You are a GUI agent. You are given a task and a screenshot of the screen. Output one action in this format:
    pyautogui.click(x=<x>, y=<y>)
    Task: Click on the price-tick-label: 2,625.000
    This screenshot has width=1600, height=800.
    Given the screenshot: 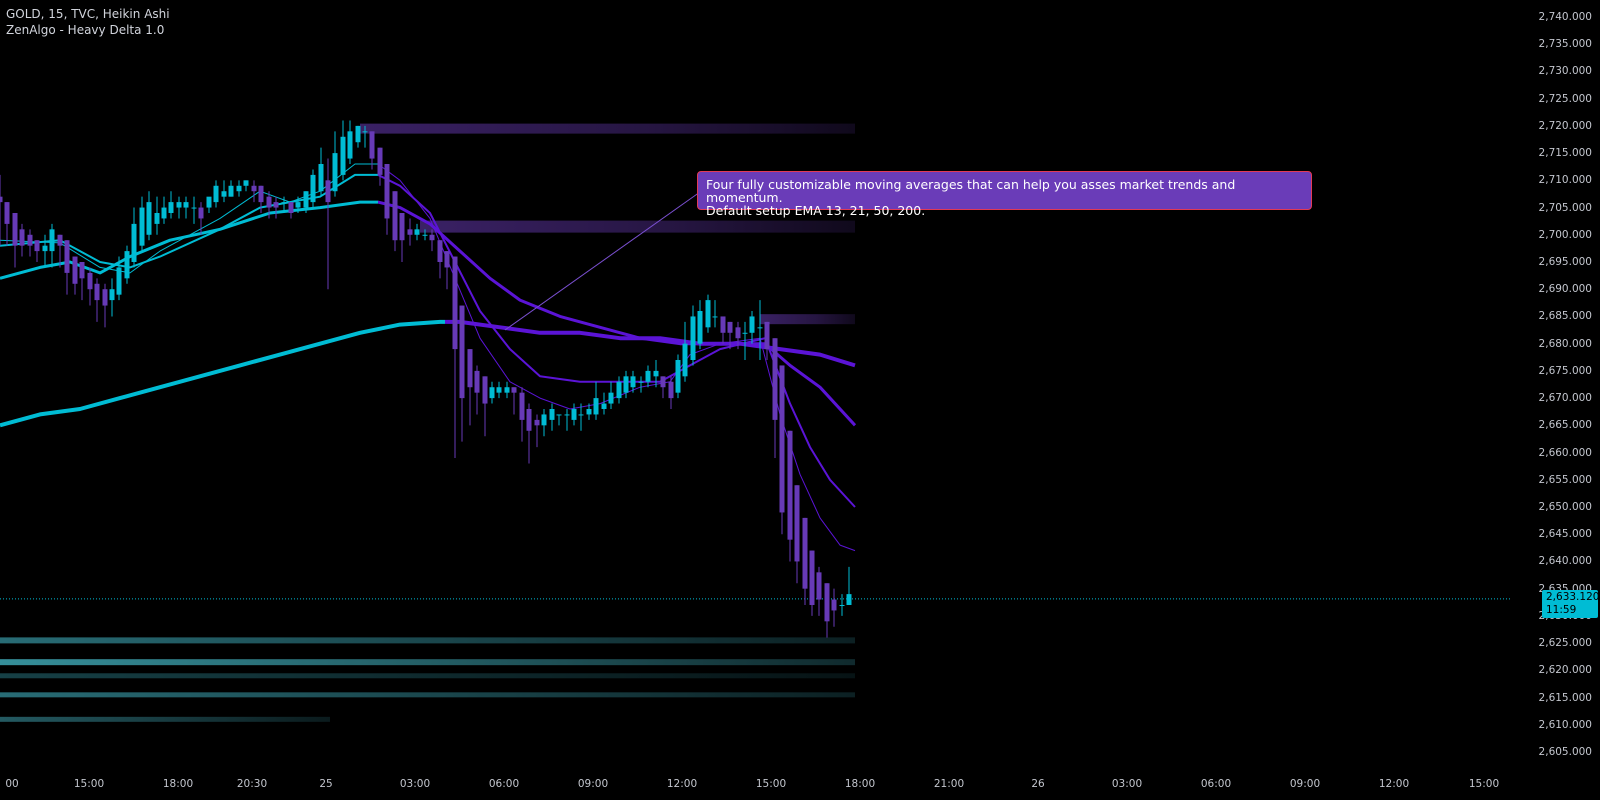 What is the action you would take?
    pyautogui.click(x=1565, y=643)
    